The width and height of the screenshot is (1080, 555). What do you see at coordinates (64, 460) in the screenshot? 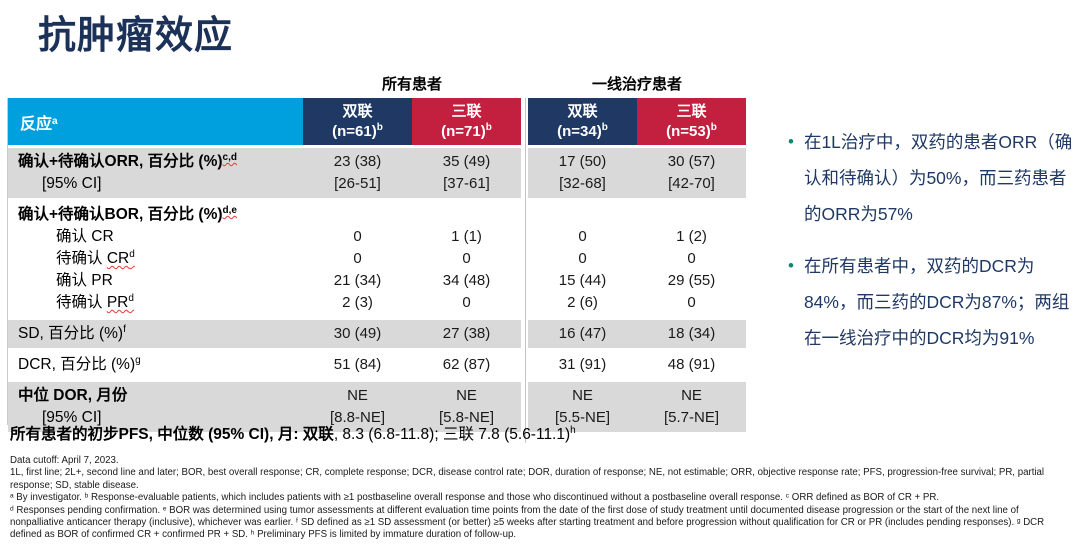
I see `footnote-data-cutoff: Data cutoff: April 7, 2023.` at bounding box center [64, 460].